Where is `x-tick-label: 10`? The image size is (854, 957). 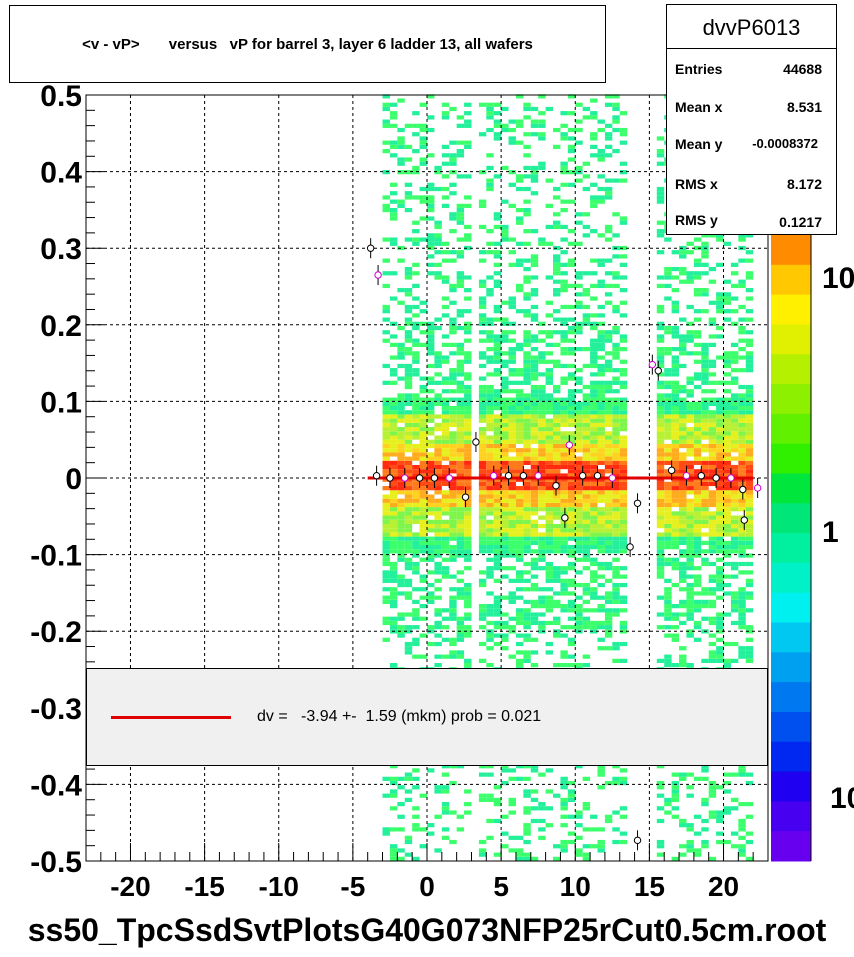
x-tick-label: 10 is located at coordinates (575, 886).